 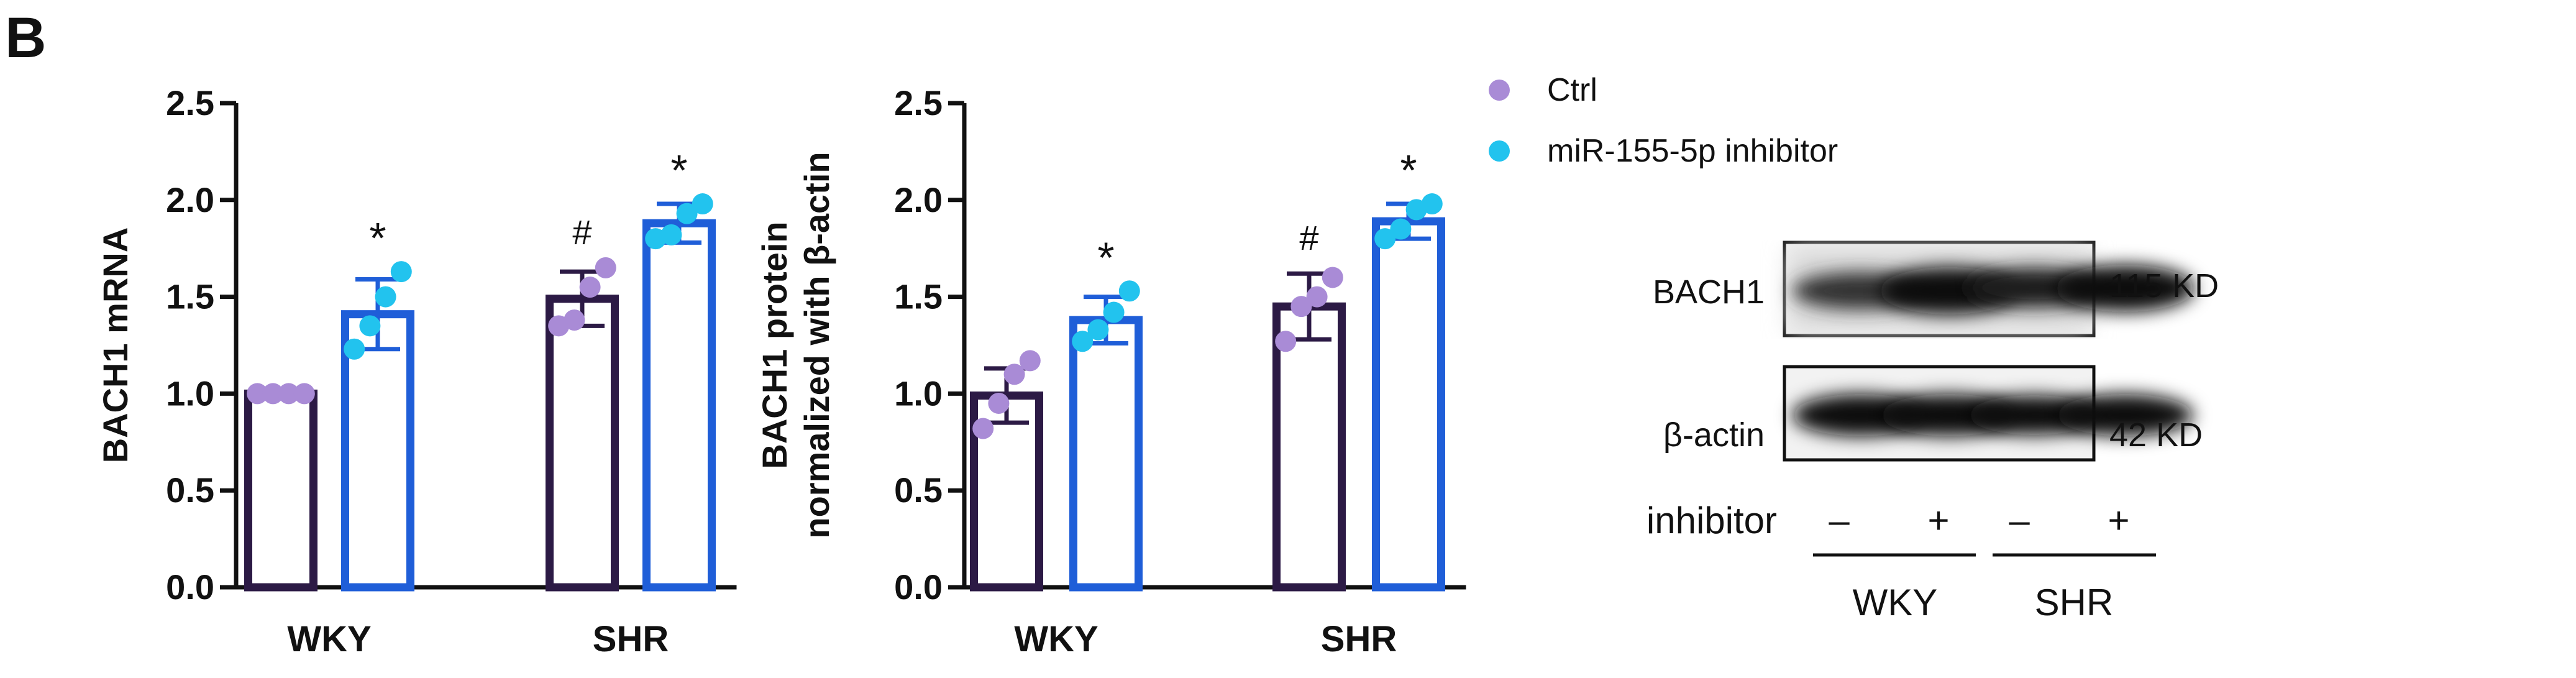 What do you see at coordinates (1895, 602) in the screenshot?
I see `group-label-wky: WKY` at bounding box center [1895, 602].